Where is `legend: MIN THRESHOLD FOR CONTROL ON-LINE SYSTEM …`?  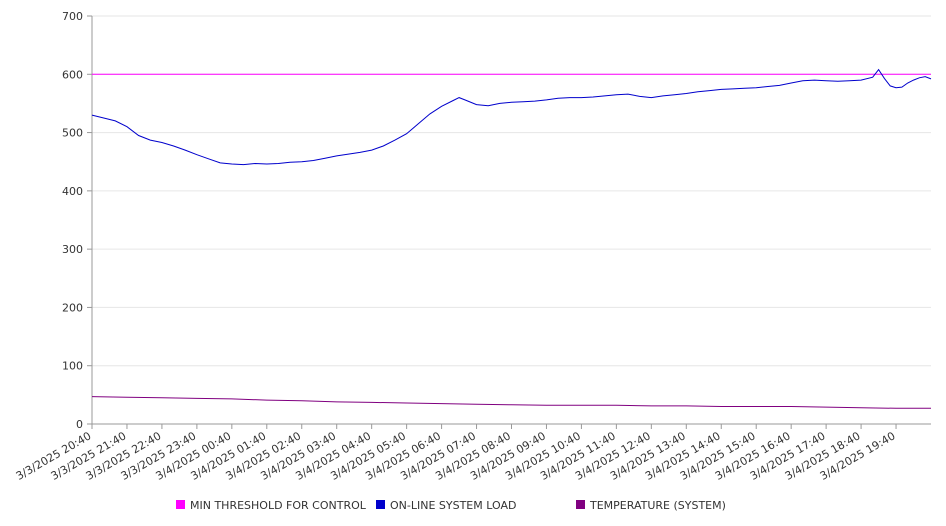 legend: MIN THRESHOLD FOR CONTROL ON-LINE SYSTEM … is located at coordinates (451, 505).